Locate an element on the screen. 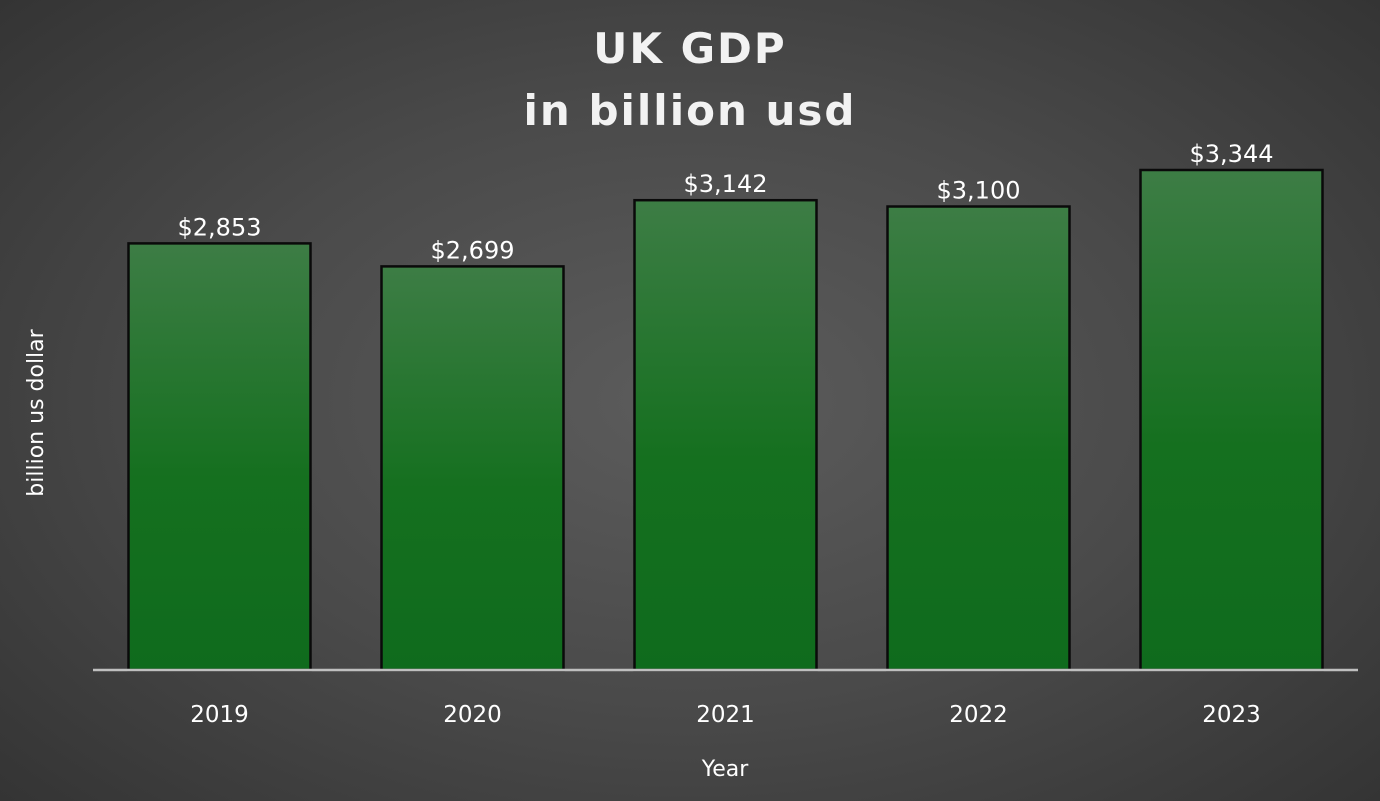  data-label-2021: $3,142 is located at coordinates (726, 184).